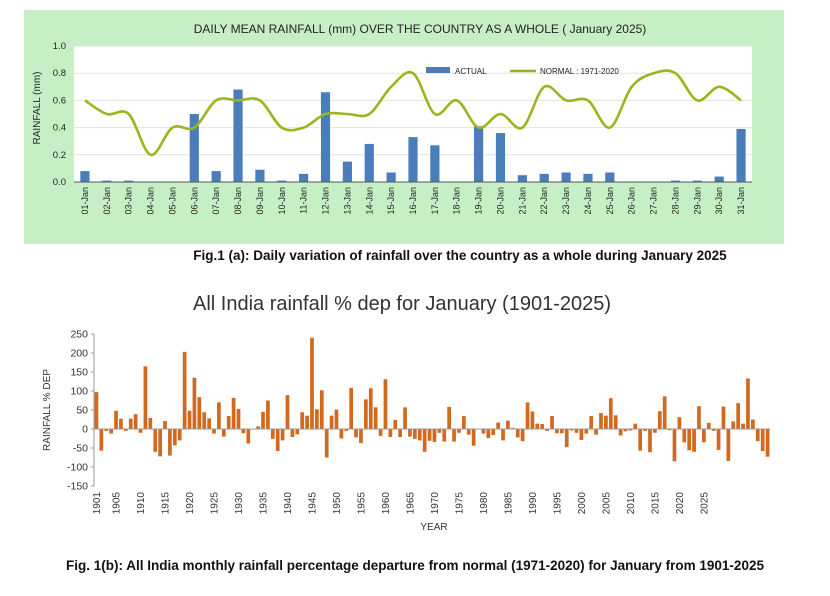  I want to click on bar-2010, so click(630, 430).